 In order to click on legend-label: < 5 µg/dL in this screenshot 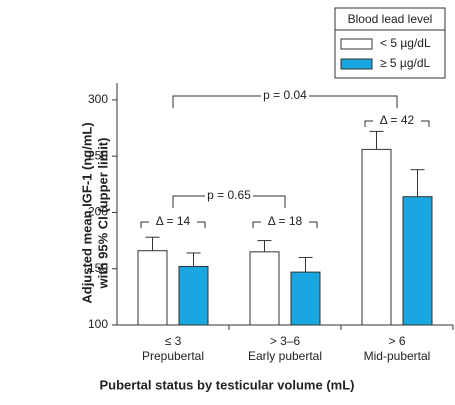, I will do `click(405, 43)`.